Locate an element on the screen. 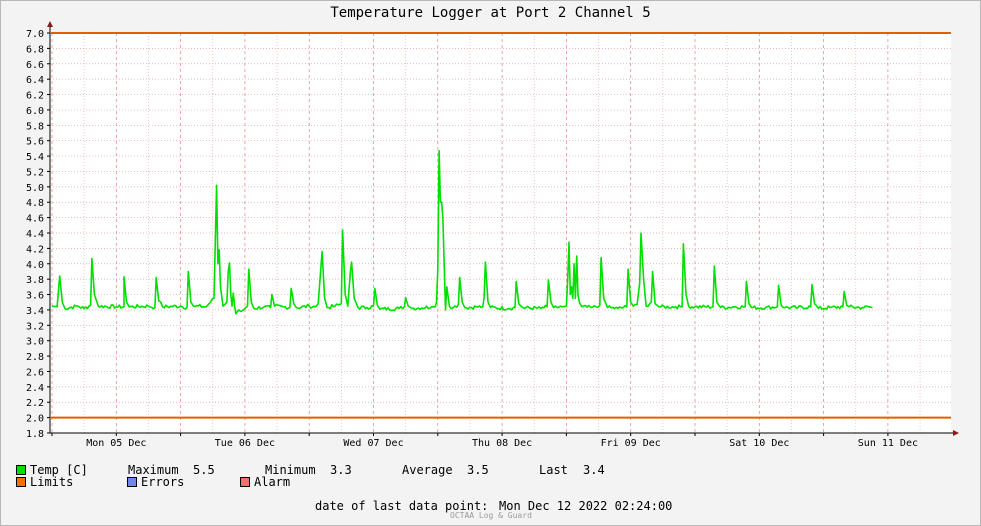 The image size is (981, 526). y-tick-label: 4.2 is located at coordinates (35, 249).